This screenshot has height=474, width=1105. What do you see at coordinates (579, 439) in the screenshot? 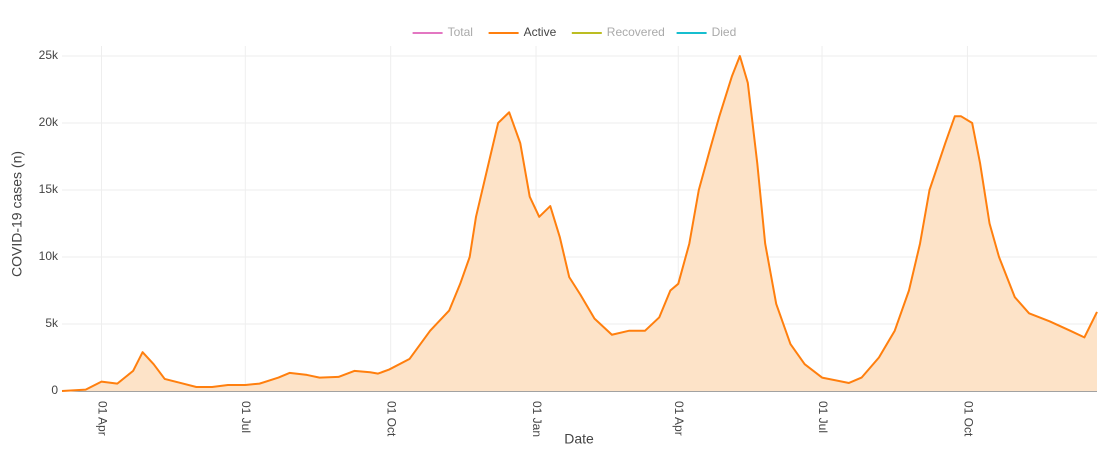
I see `x-axis-title: Date` at bounding box center [579, 439].